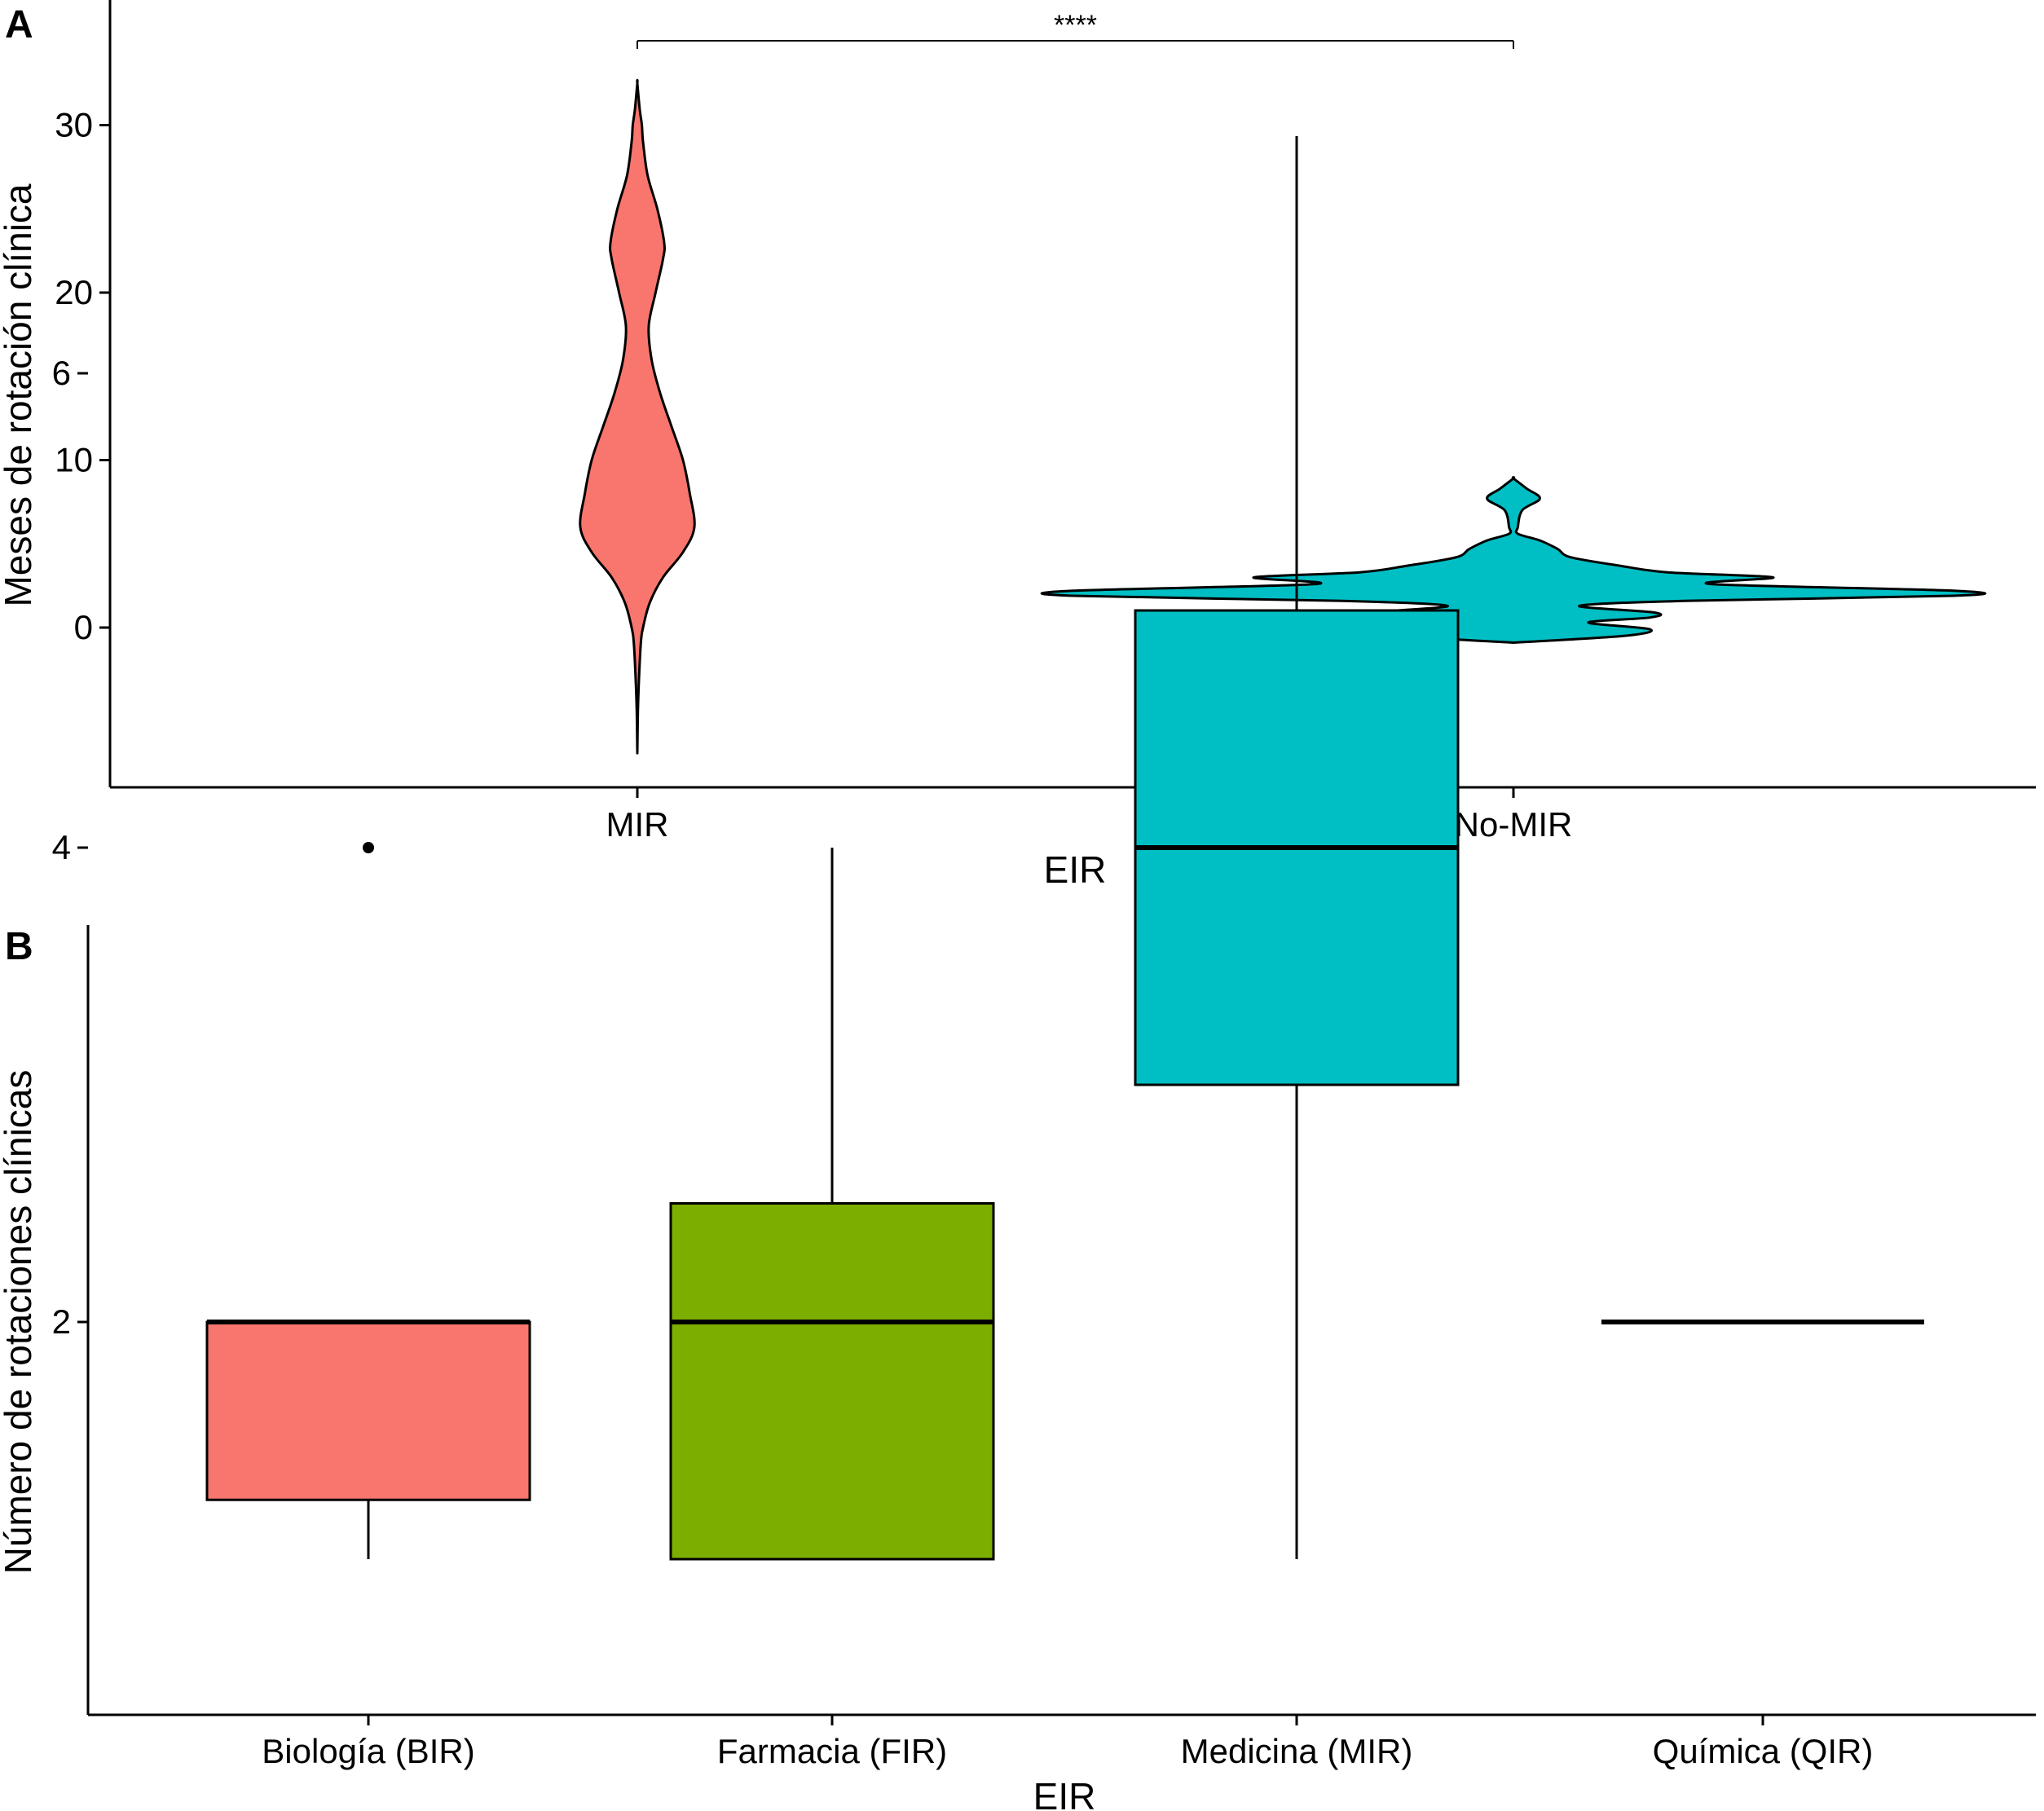  I want to click on box-biolog-a-bir, so click(368, 1200).